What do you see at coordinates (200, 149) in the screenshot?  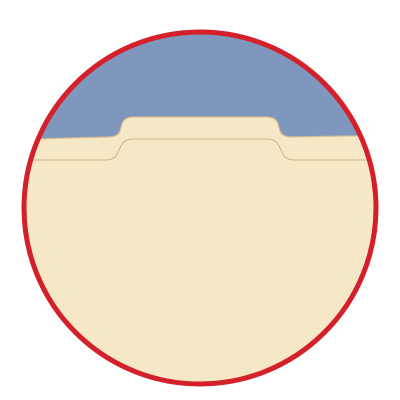 I see `tab-fold-line` at bounding box center [200, 149].